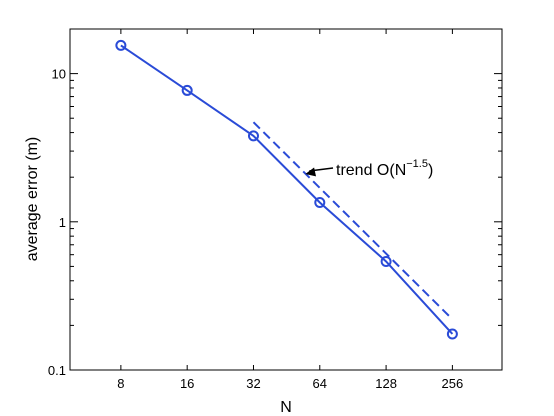 The width and height of the screenshot is (554, 416). I want to click on annotation-arrow-head, so click(311, 172).